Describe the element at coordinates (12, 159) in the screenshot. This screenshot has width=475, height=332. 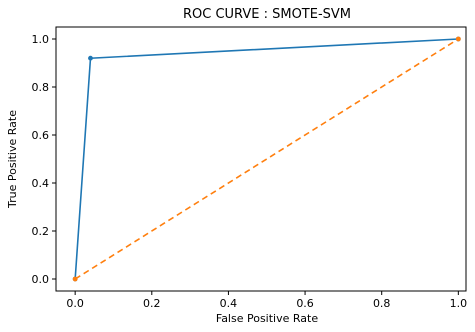
I see `y-axis-label: True Positive Rate` at that location.